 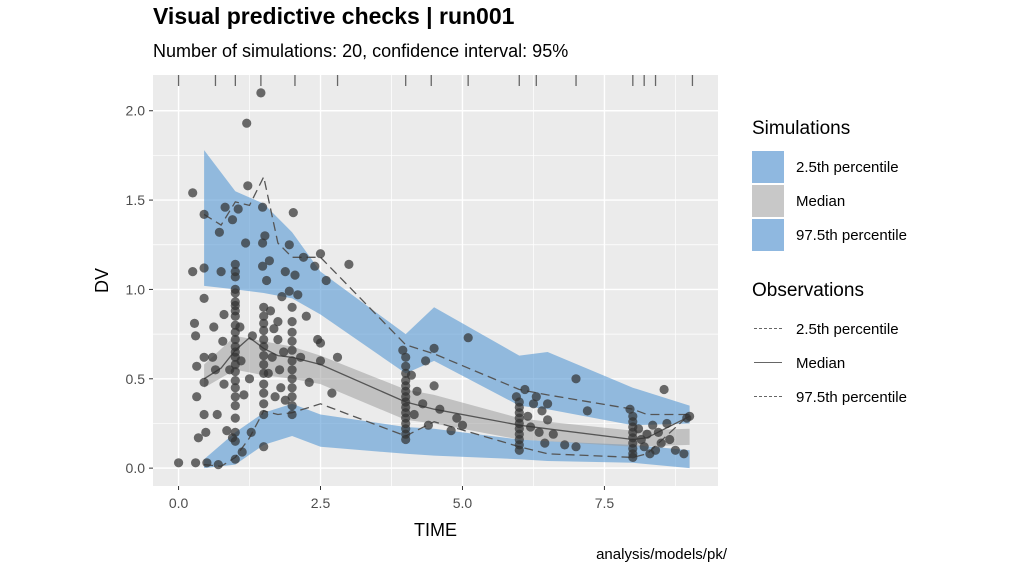 I want to click on y-tick-label: 1.5, so click(x=136, y=200).